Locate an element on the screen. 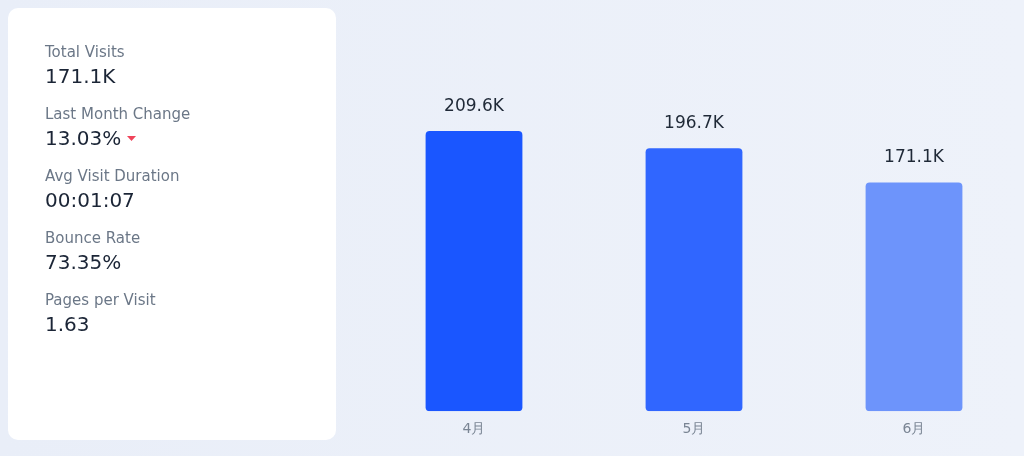  text: Pages per Visit is located at coordinates (101, 300).